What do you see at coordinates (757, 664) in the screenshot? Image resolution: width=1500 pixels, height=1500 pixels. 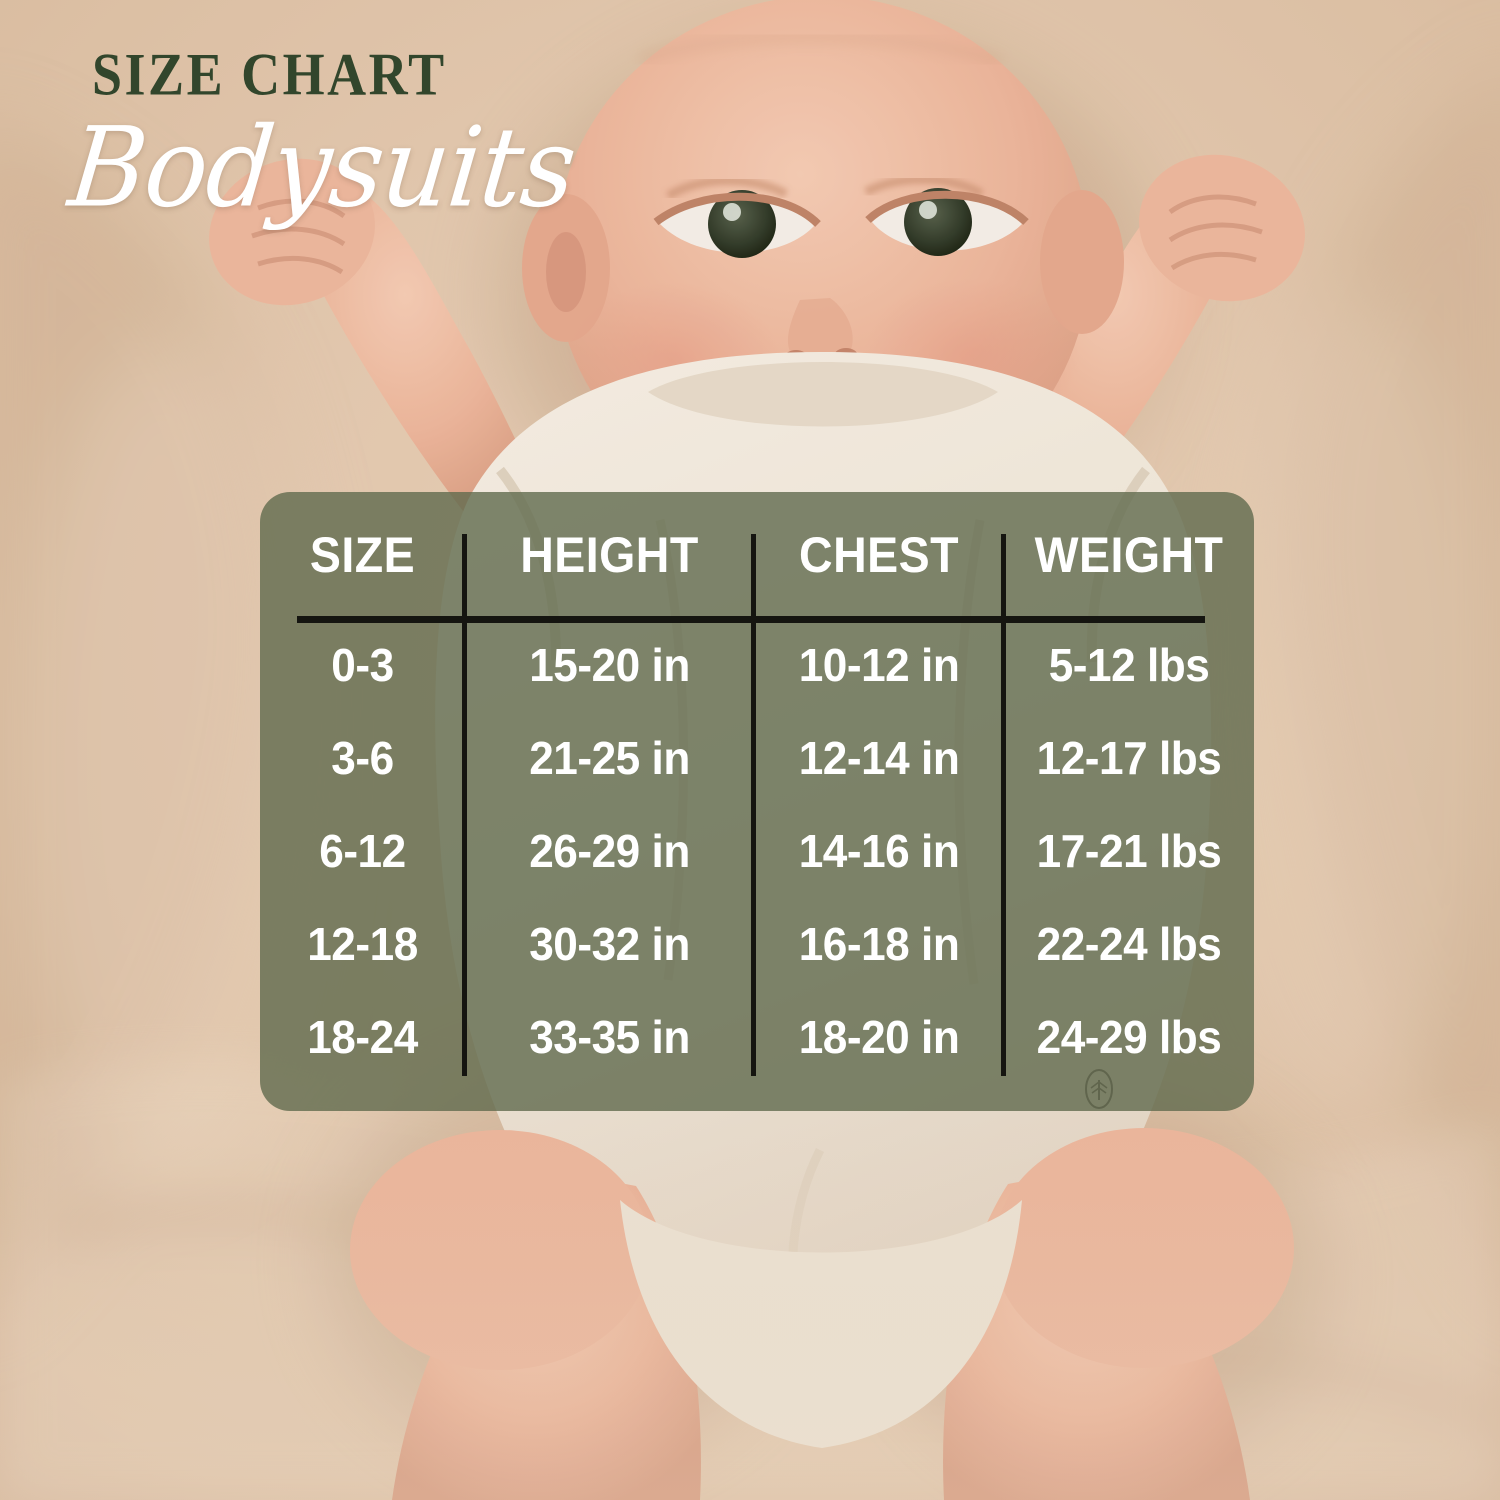 I see `table-row: 0-3 15-20 in 10-12 in 5-12 lbs` at bounding box center [757, 664].